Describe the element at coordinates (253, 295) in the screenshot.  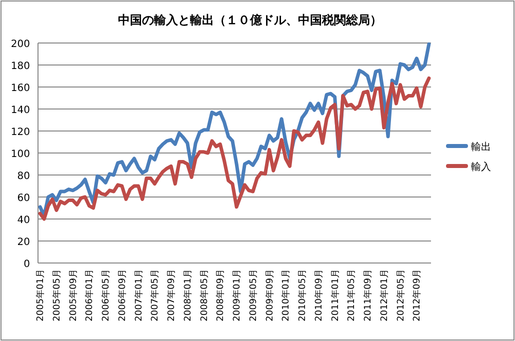
I see `x-tick-label: 2009年05月` at that location.